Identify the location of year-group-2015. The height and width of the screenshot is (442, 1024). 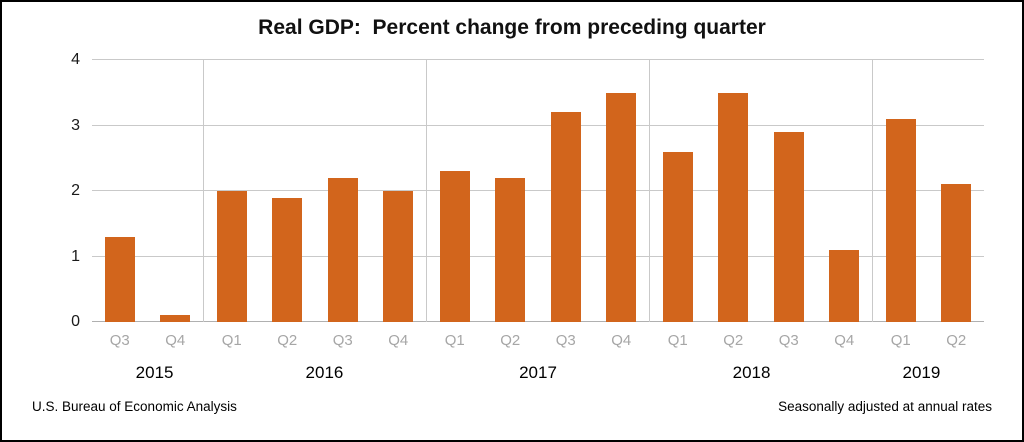
(148, 191).